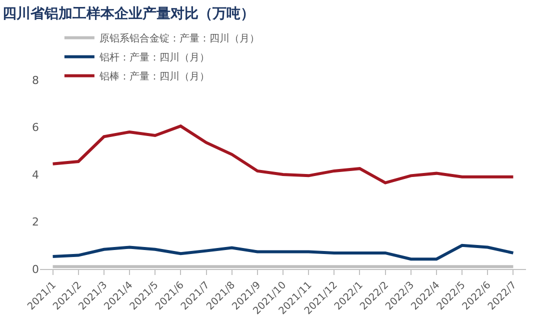  What do you see at coordinates (35, 269) in the screenshot?
I see `y-tick-label: 0` at bounding box center [35, 269].